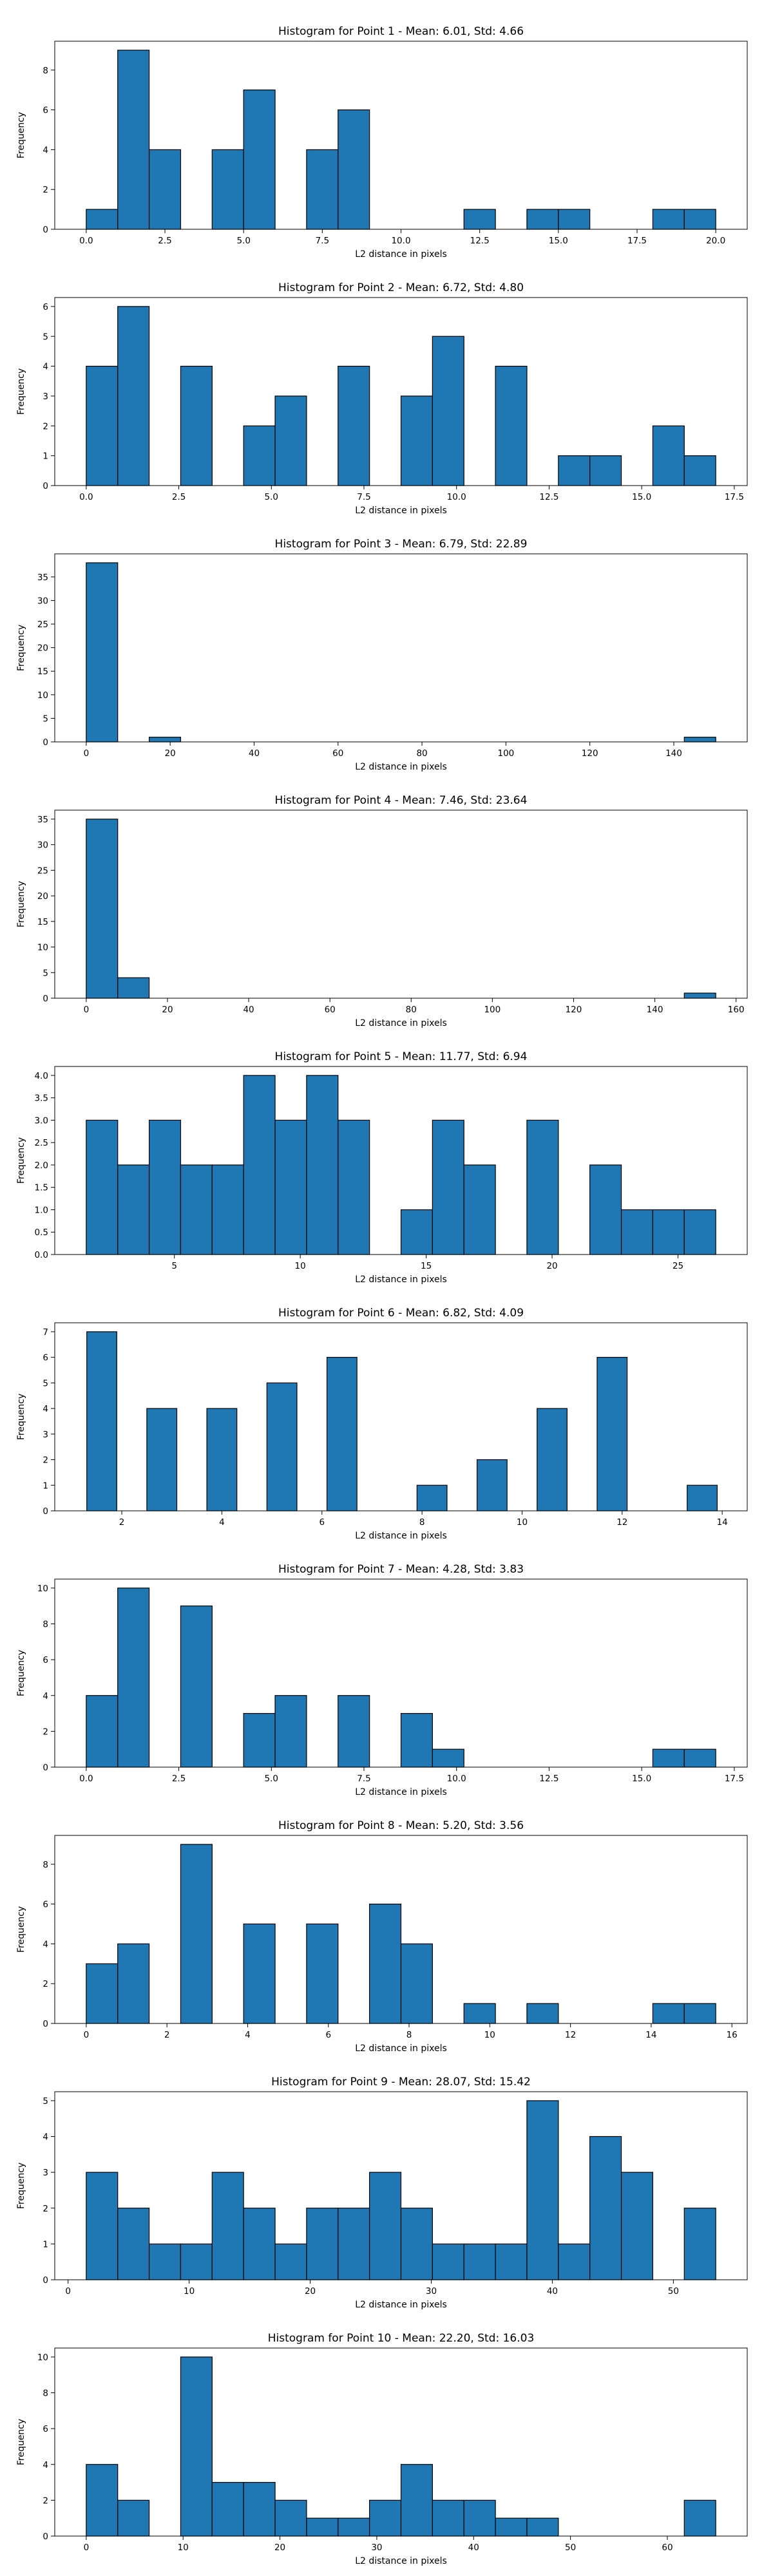 This screenshot has height=2576, width=773. What do you see at coordinates (45, 1435) in the screenshot?
I see `y-tick-label: 3` at bounding box center [45, 1435].